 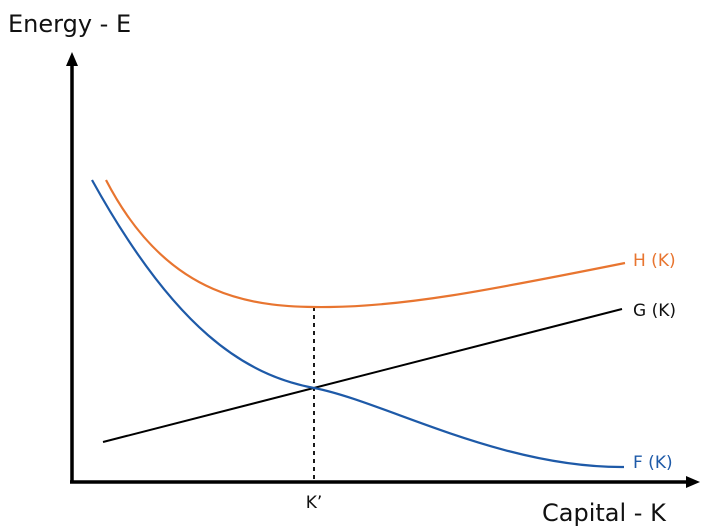 What do you see at coordinates (654, 261) in the screenshot?
I see `series-label-h: H (K)` at bounding box center [654, 261].